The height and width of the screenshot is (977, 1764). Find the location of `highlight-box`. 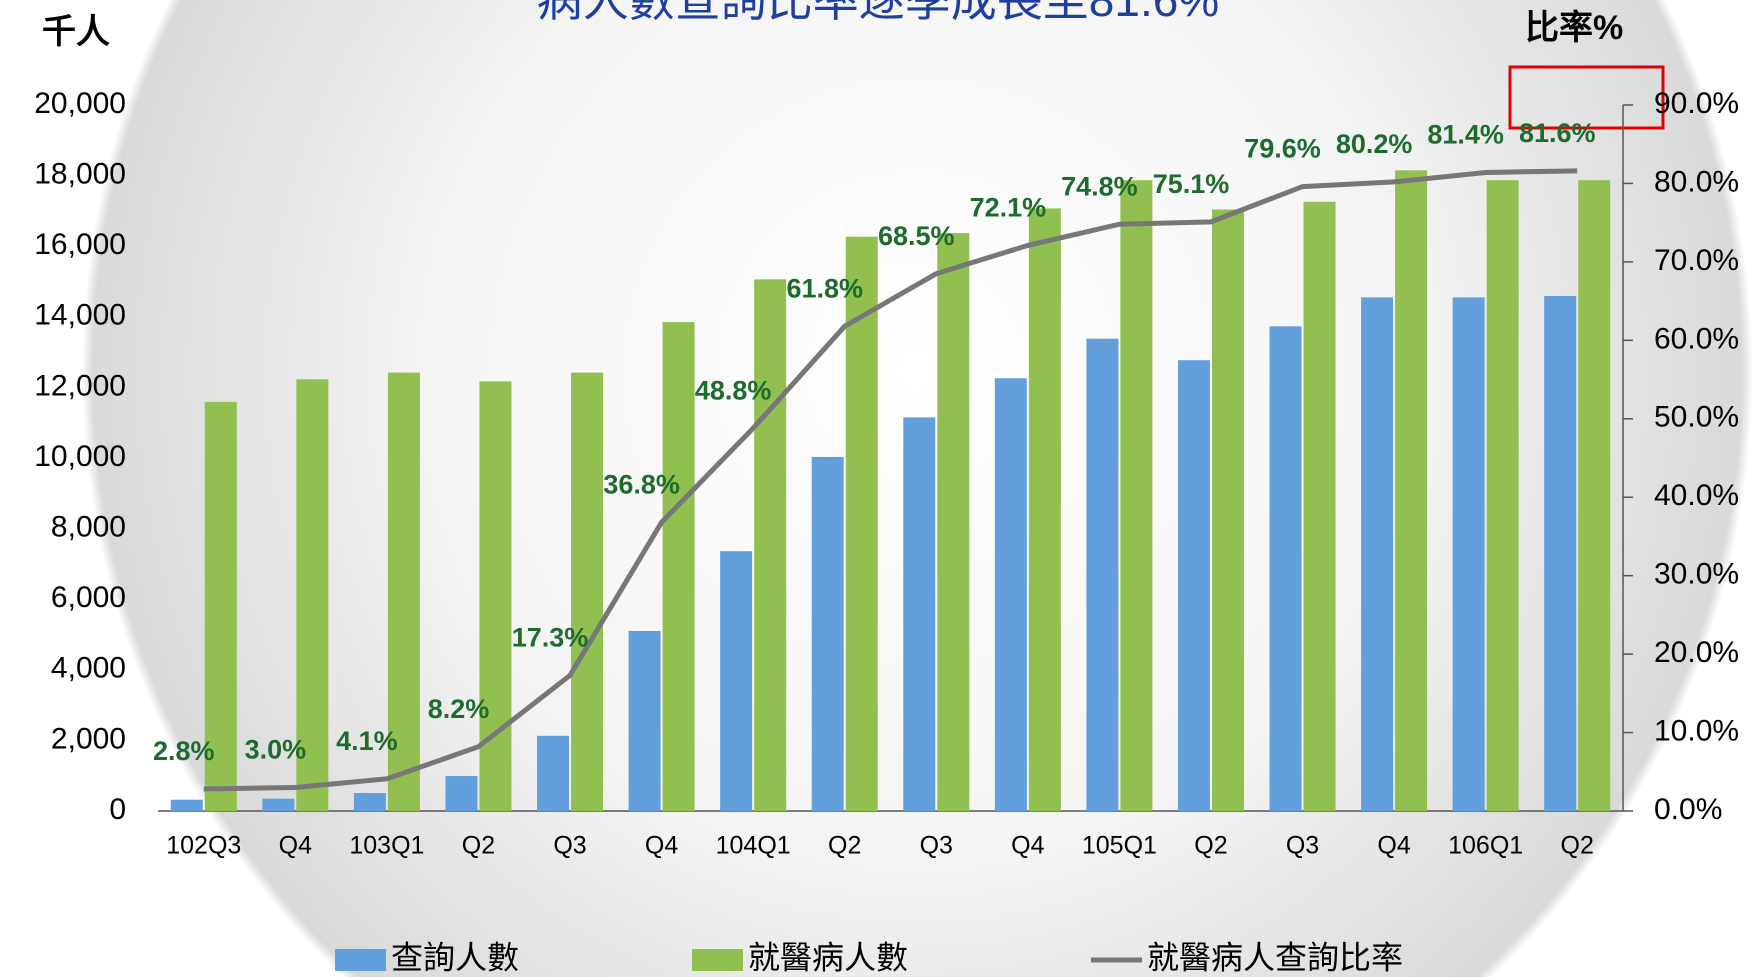

highlight-box is located at coordinates (1586, 97).